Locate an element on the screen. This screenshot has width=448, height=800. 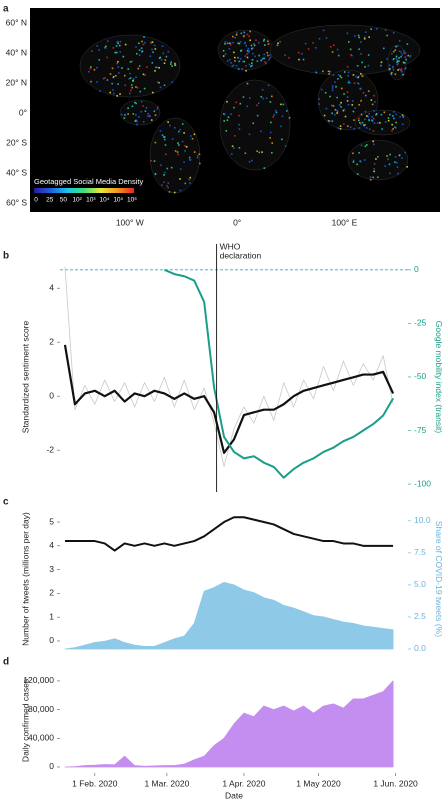
y-tick-label: 2 is located at coordinates (51, 593).